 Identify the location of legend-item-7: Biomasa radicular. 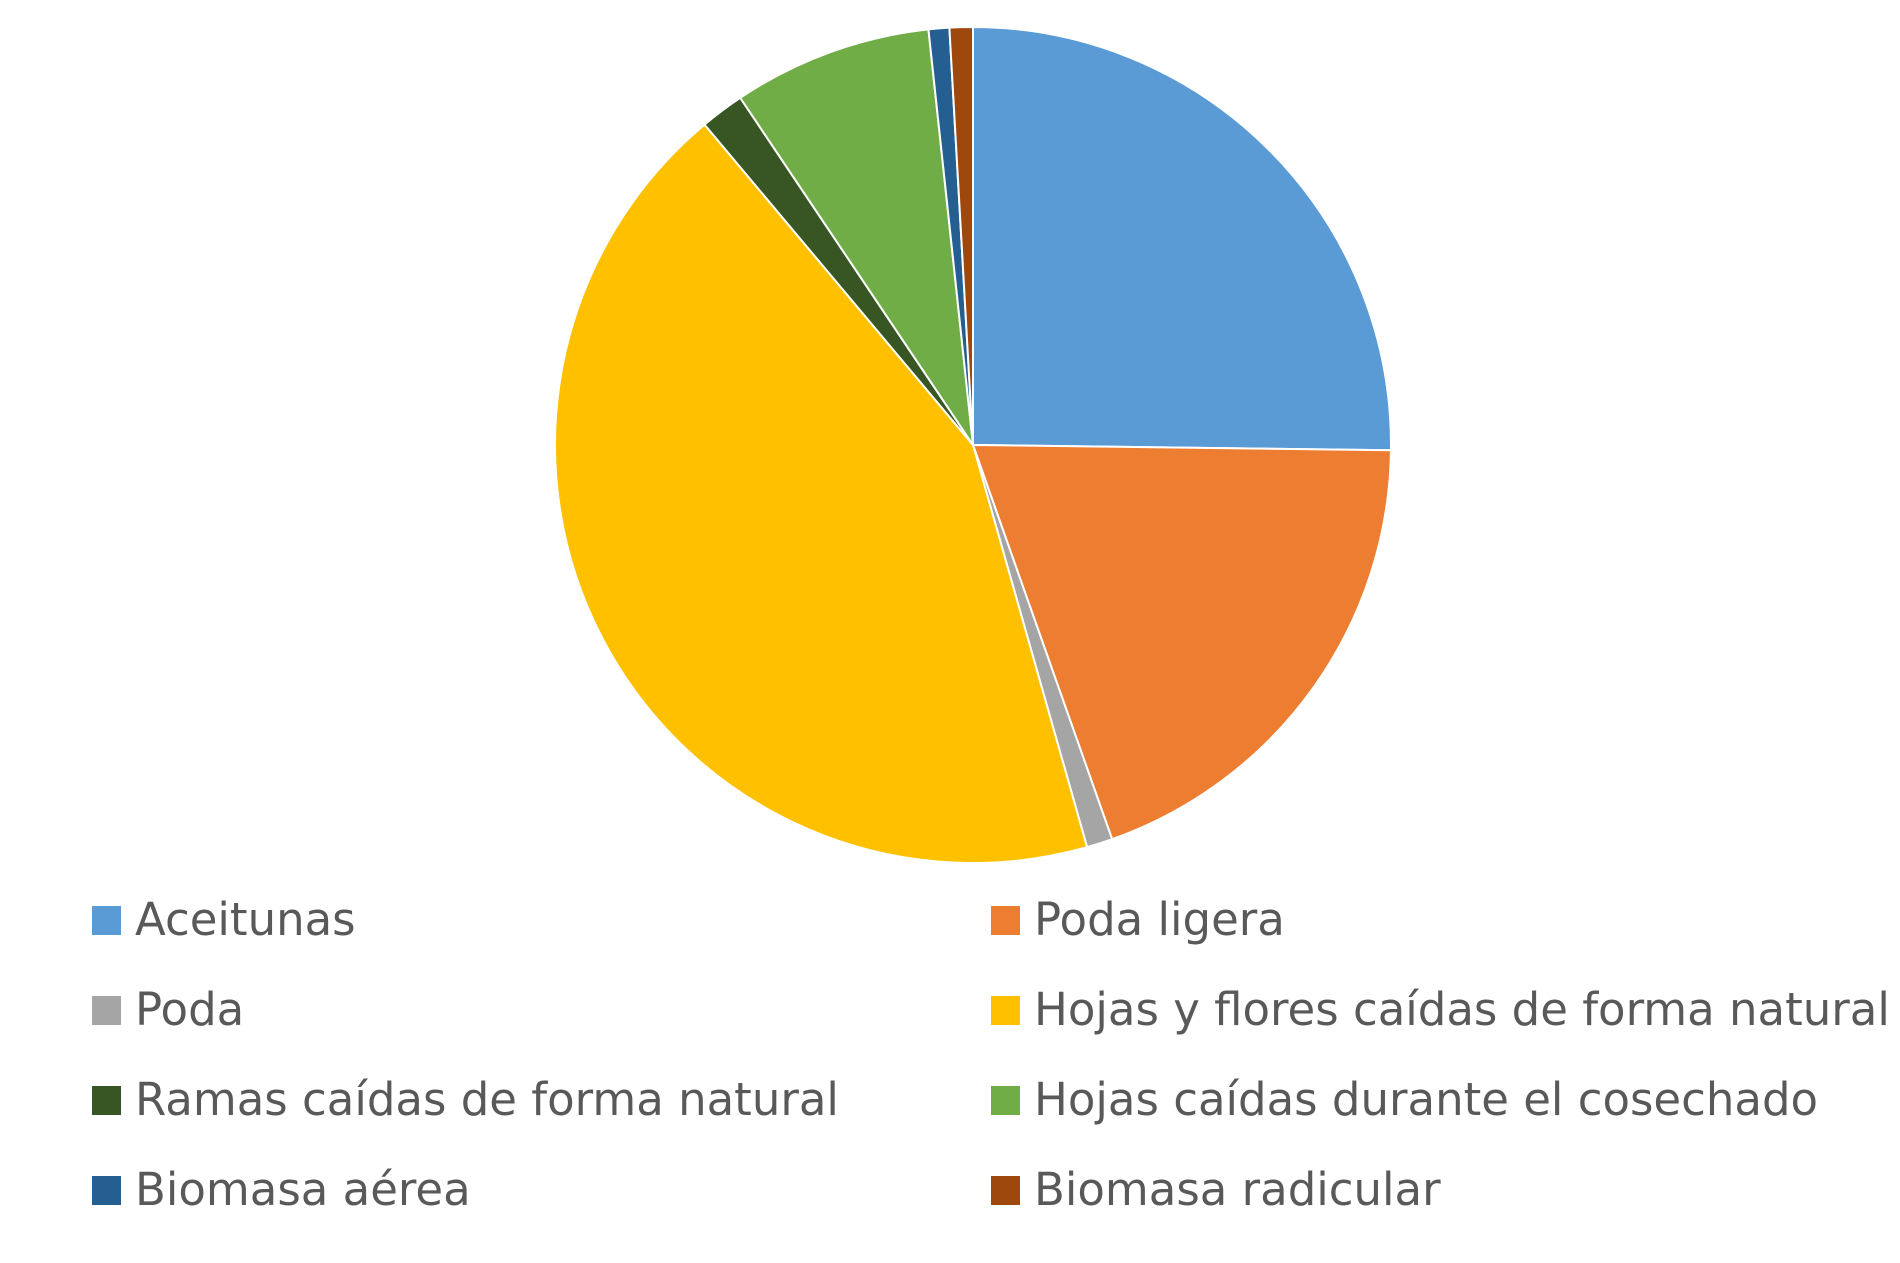
(1216, 1190).